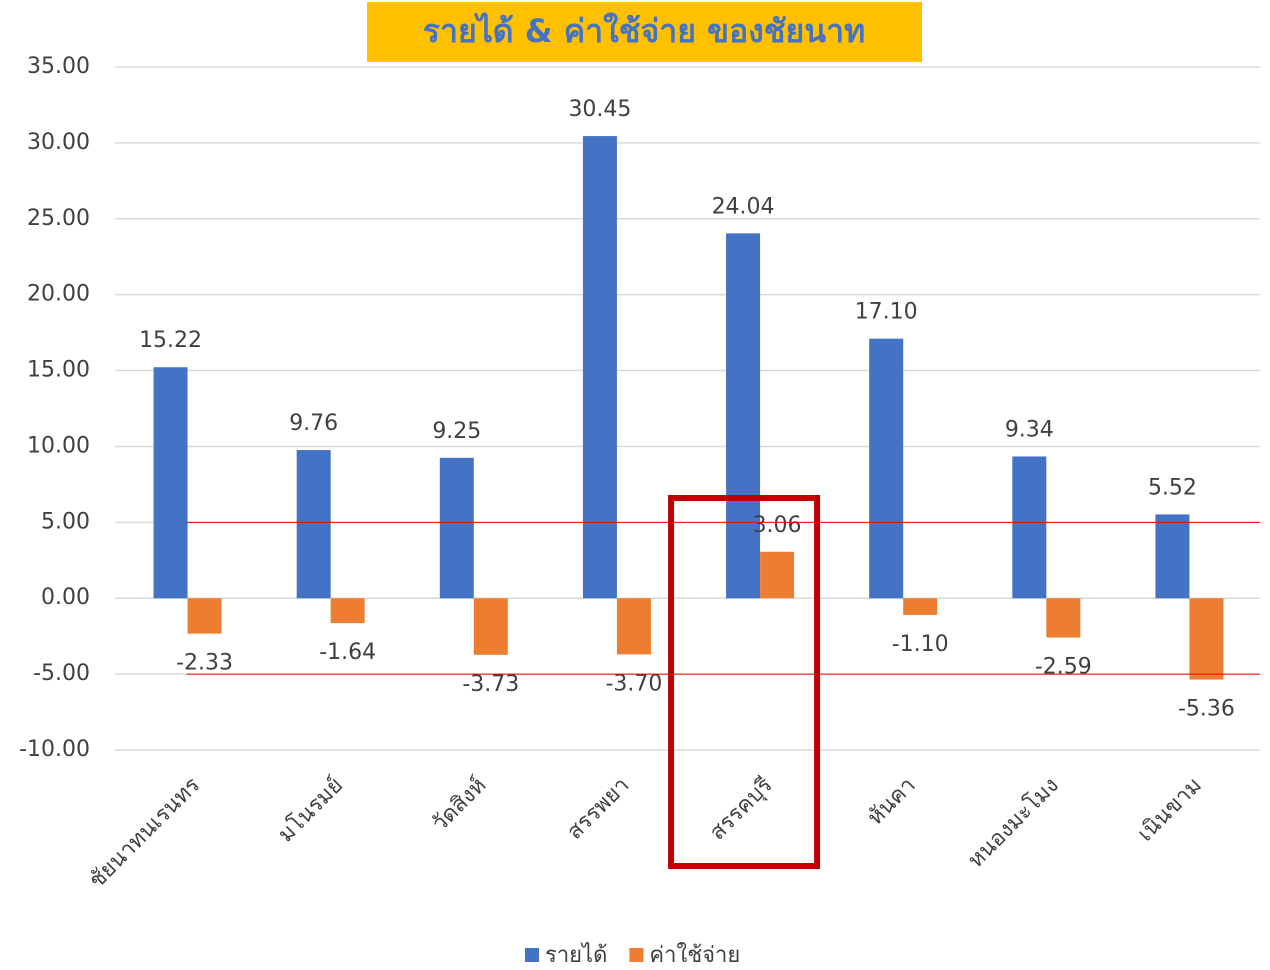 This screenshot has height=970, width=1270. I want to click on y-tick-label: 5.00, so click(65, 521).